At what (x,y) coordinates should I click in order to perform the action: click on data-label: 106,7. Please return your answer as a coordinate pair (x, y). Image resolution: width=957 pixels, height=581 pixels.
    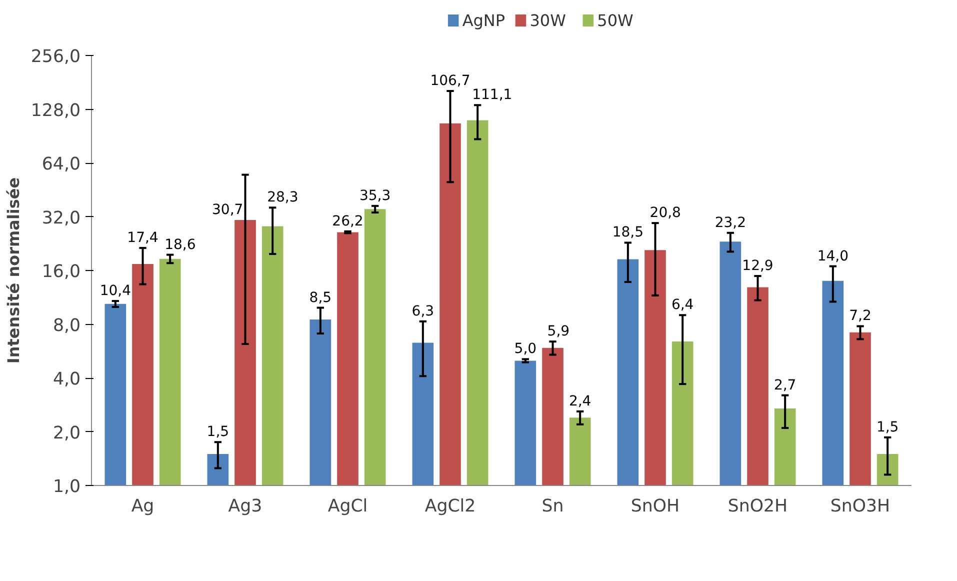
    Looking at the image, I should click on (450, 81).